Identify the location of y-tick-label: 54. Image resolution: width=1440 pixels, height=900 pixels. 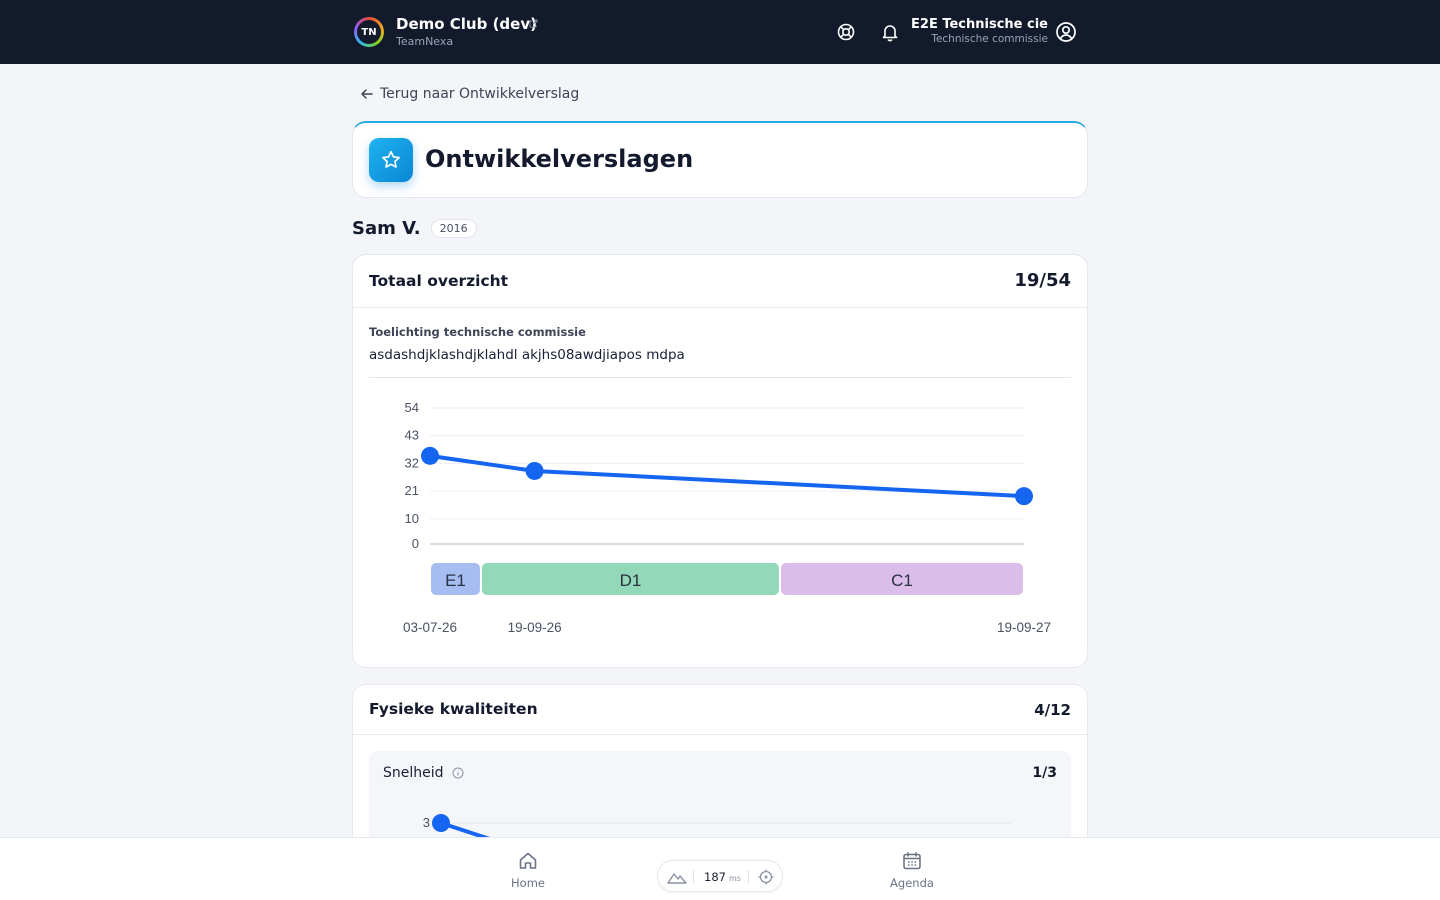
(412, 407).